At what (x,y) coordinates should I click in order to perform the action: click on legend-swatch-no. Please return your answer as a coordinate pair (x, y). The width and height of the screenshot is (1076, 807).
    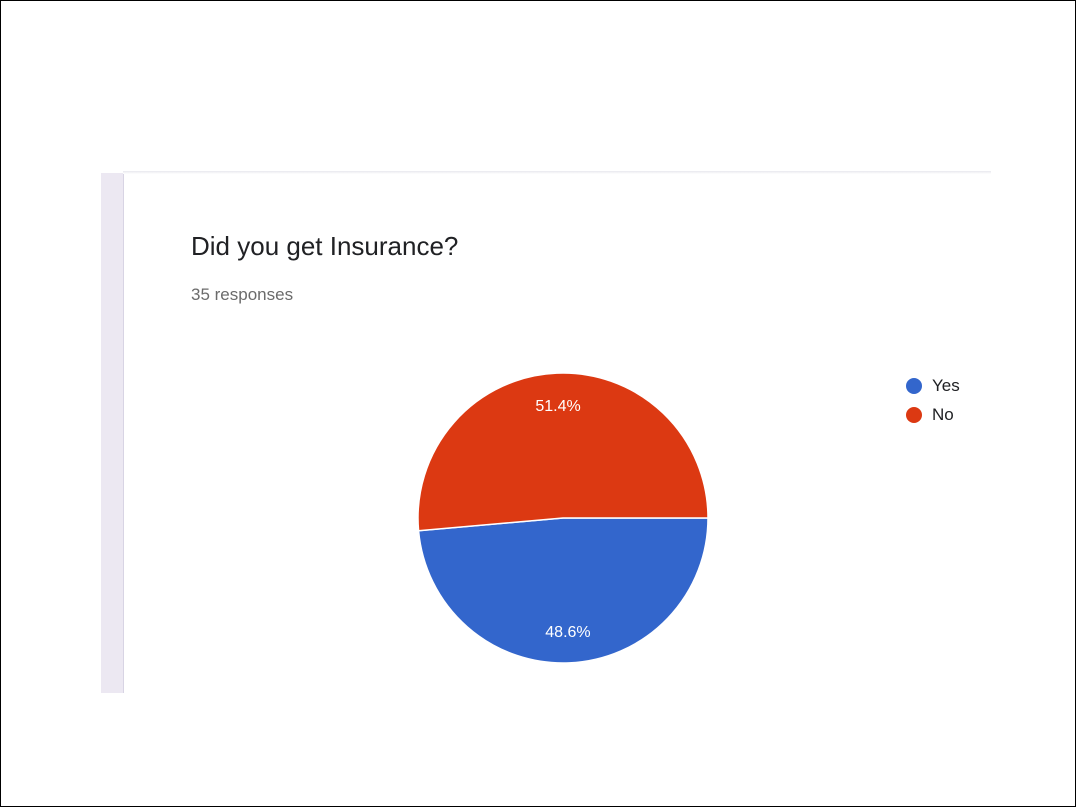
    Looking at the image, I should click on (914, 414).